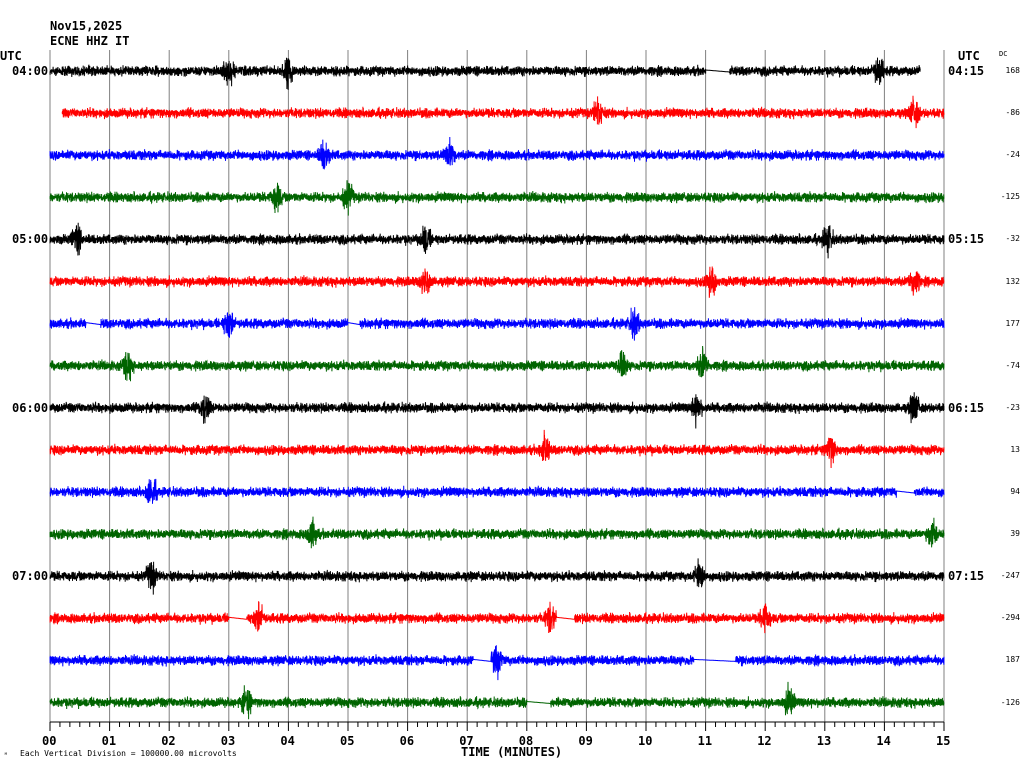 The image size is (1024, 768). What do you see at coordinates (1012, 281) in the screenshot?
I see `dc-offset-label: 132` at bounding box center [1012, 281].